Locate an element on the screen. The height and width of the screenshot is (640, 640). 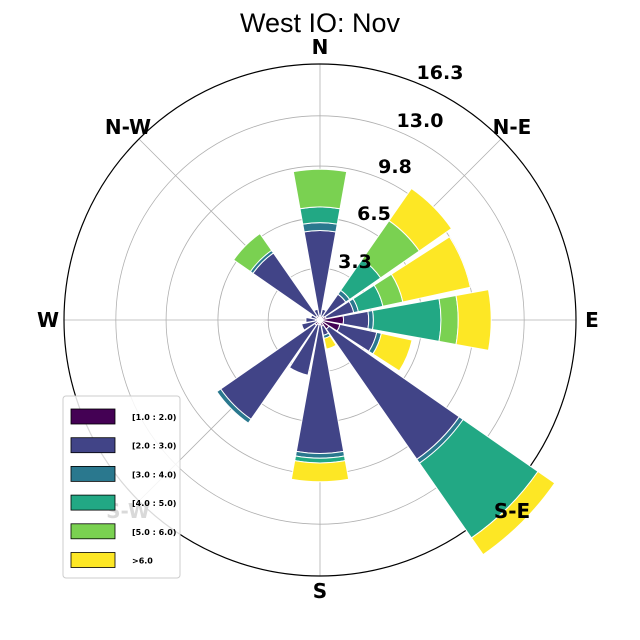
radial-tick-label: 16.3 is located at coordinates (440, 73).